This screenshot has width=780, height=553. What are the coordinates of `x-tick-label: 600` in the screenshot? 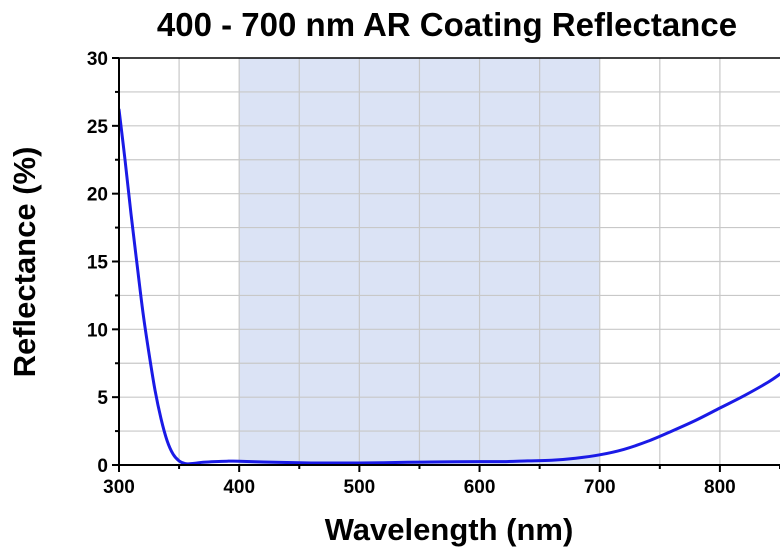 It's located at (480, 487).